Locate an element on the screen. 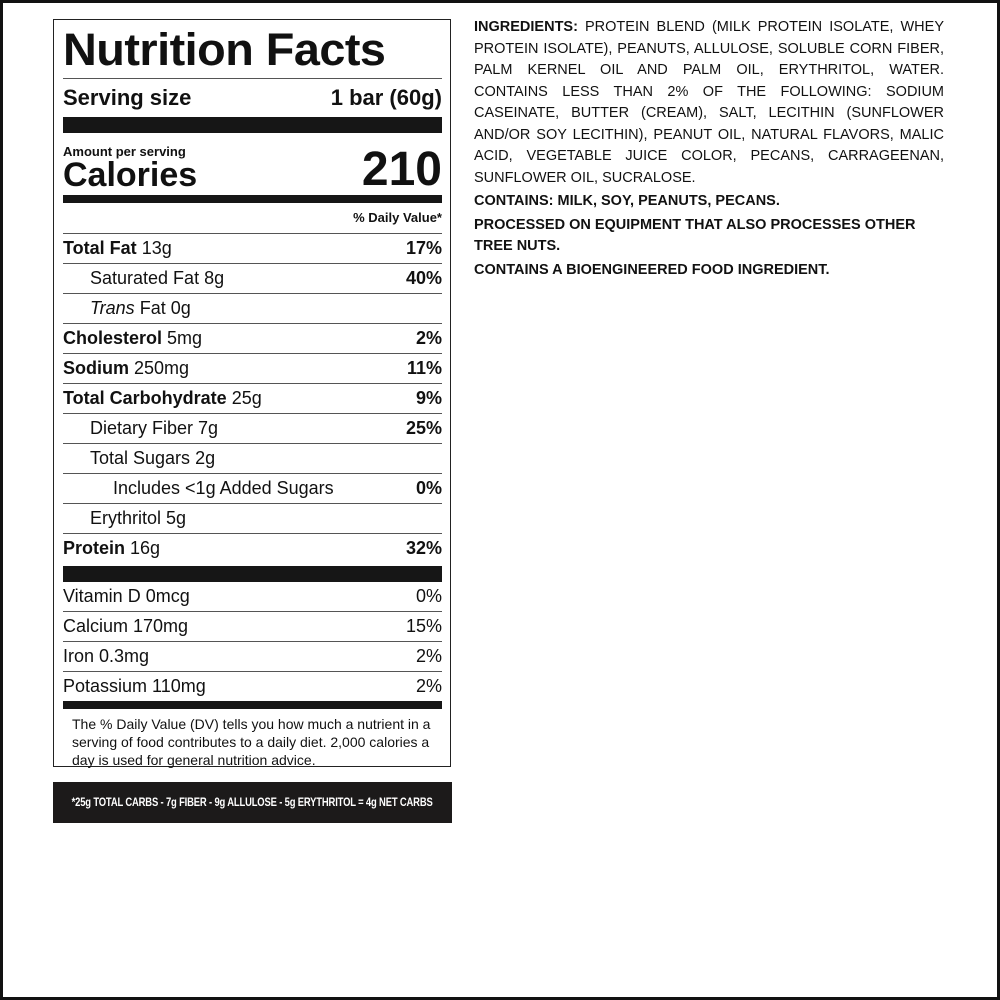 This screenshot has height=1000, width=1000. nutrient-row: Total Carbohydrate 25g 9% is located at coordinates (252, 398).